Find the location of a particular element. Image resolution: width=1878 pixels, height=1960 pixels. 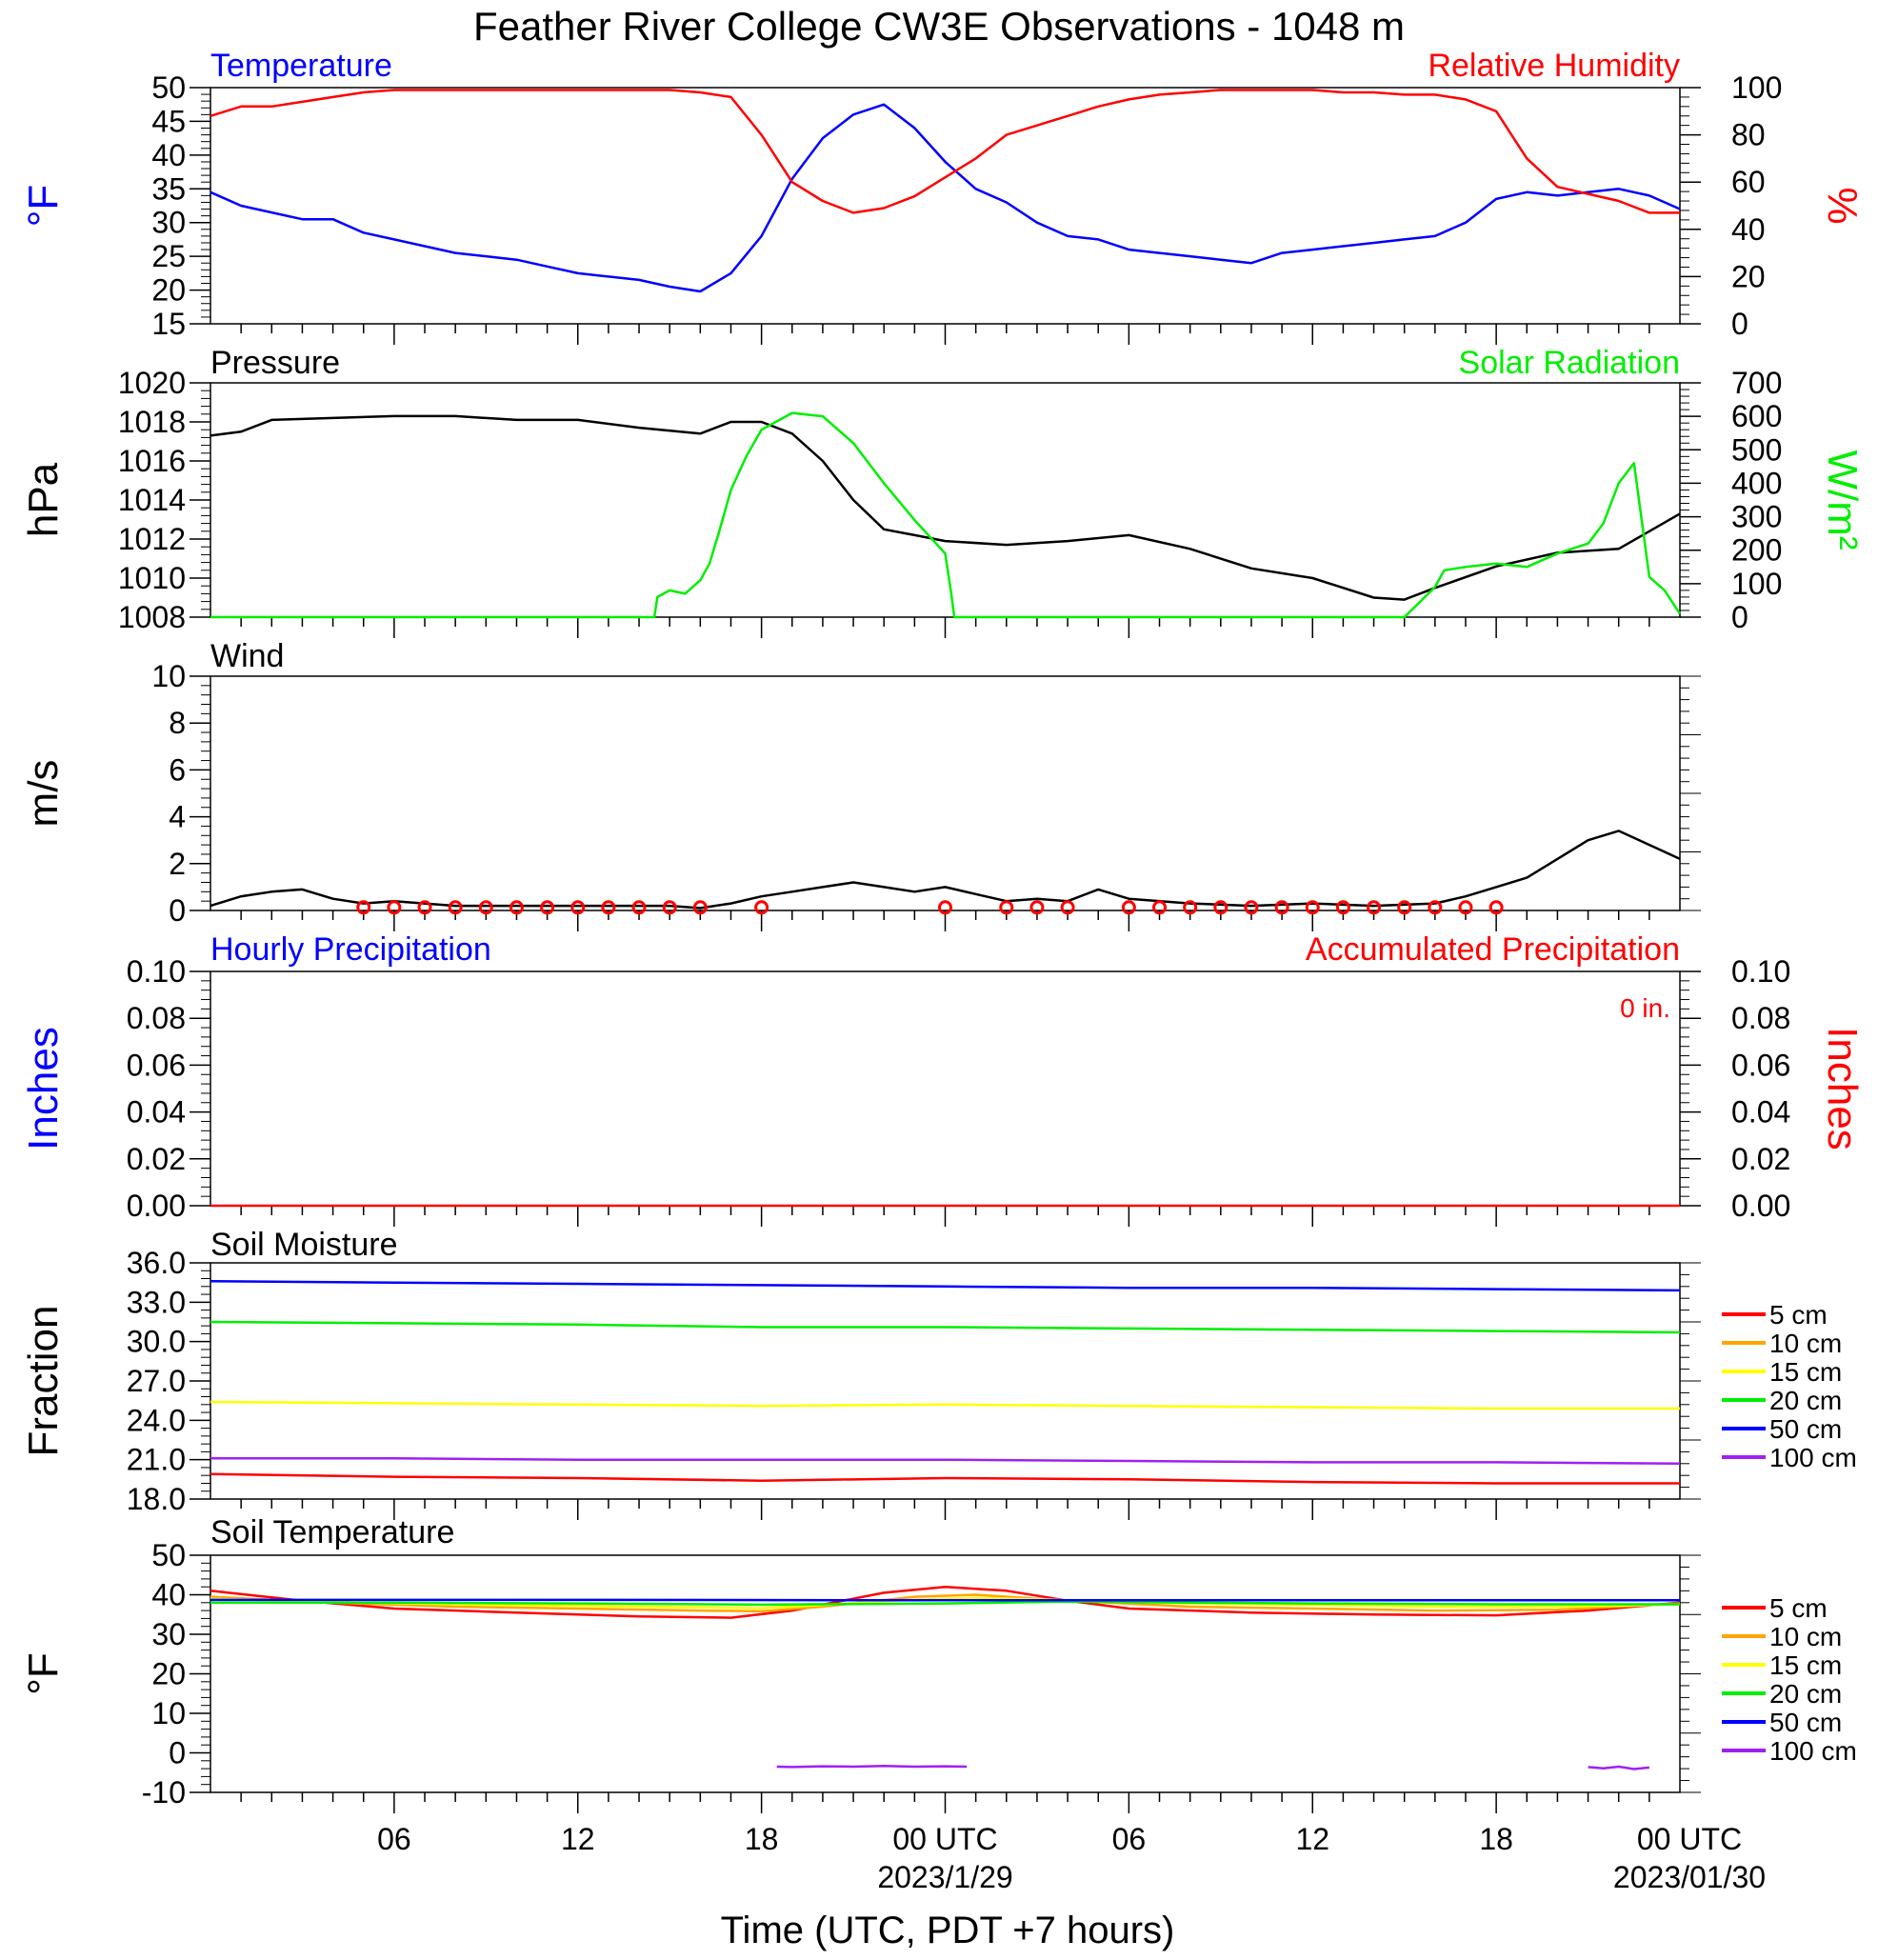

y-tick-label-left: 33.0 is located at coordinates (156, 1302).